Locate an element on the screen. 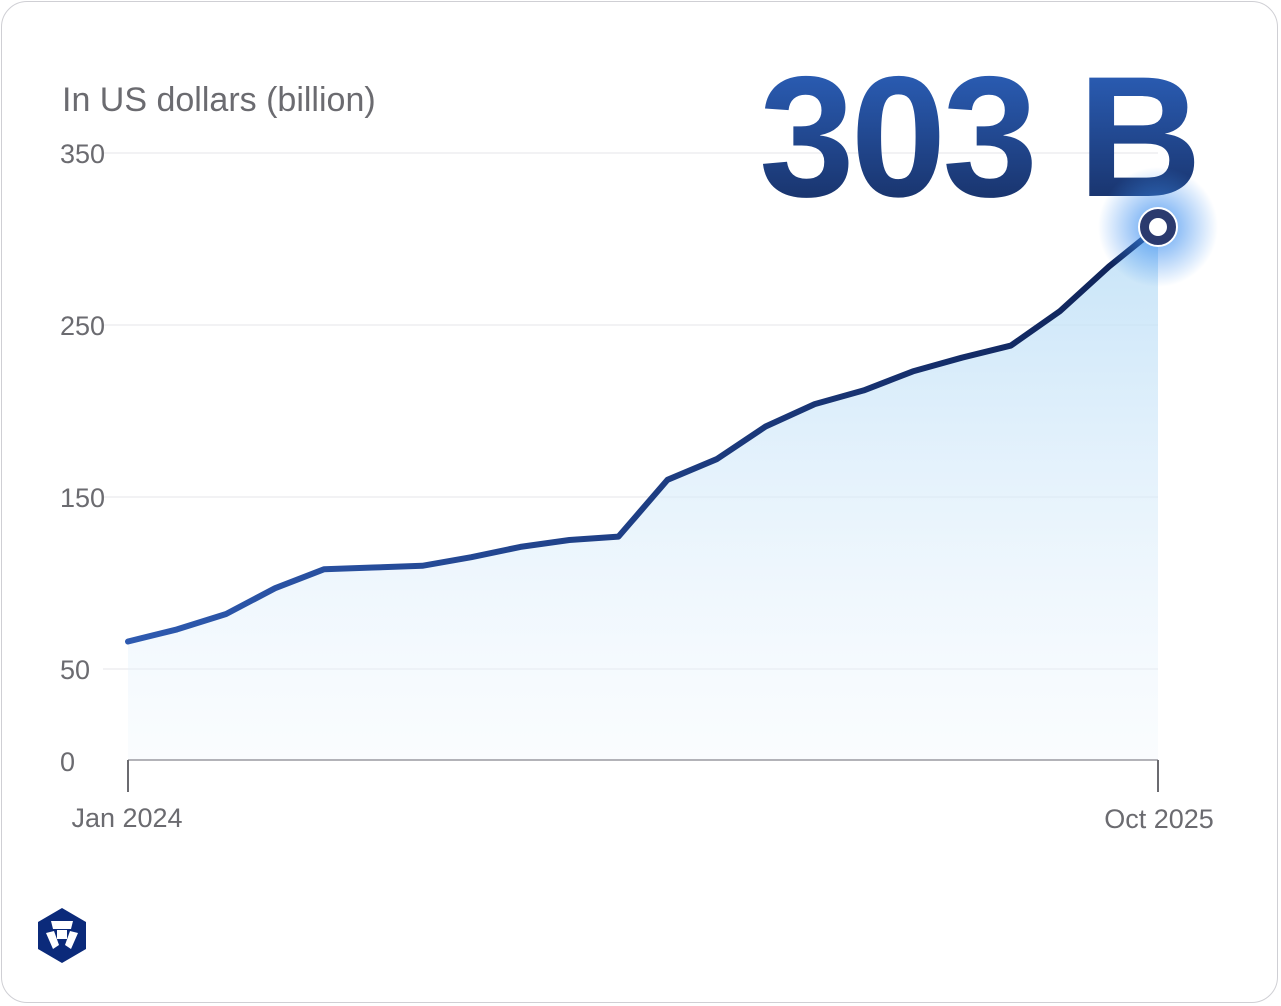 This screenshot has width=1281, height=1006. y-tick-label: 50 is located at coordinates (75, 670).